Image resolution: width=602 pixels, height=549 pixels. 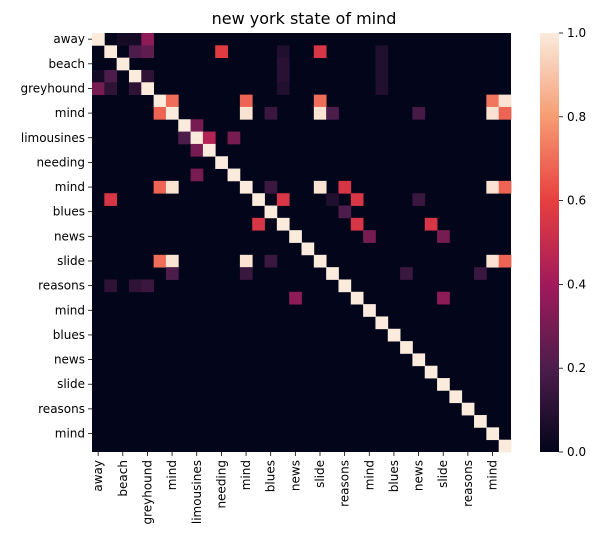 I want to click on colorbar-tick-label: 0.8, so click(x=576, y=117).